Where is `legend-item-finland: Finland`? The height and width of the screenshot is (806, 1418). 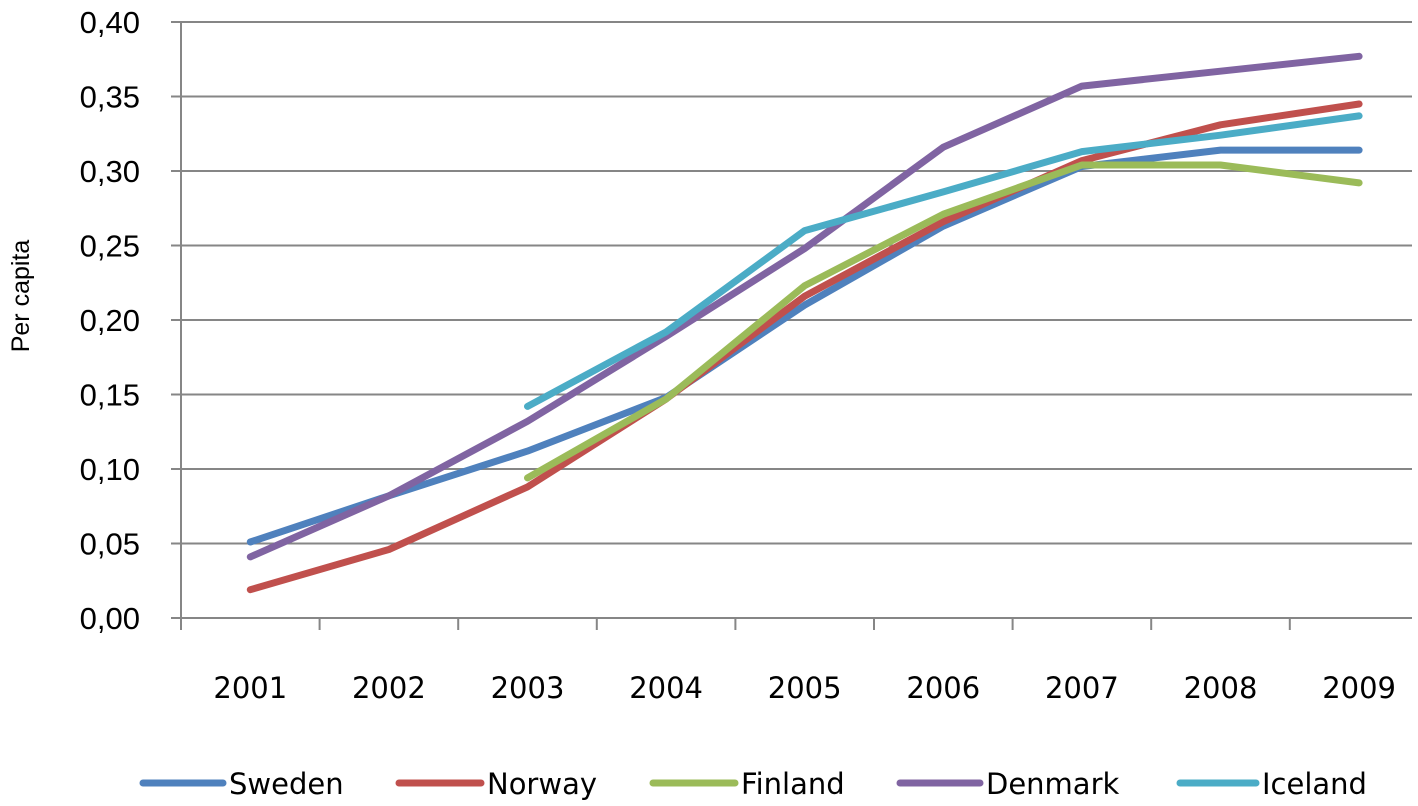
legend-item-finland: Finland is located at coordinates (747, 784).